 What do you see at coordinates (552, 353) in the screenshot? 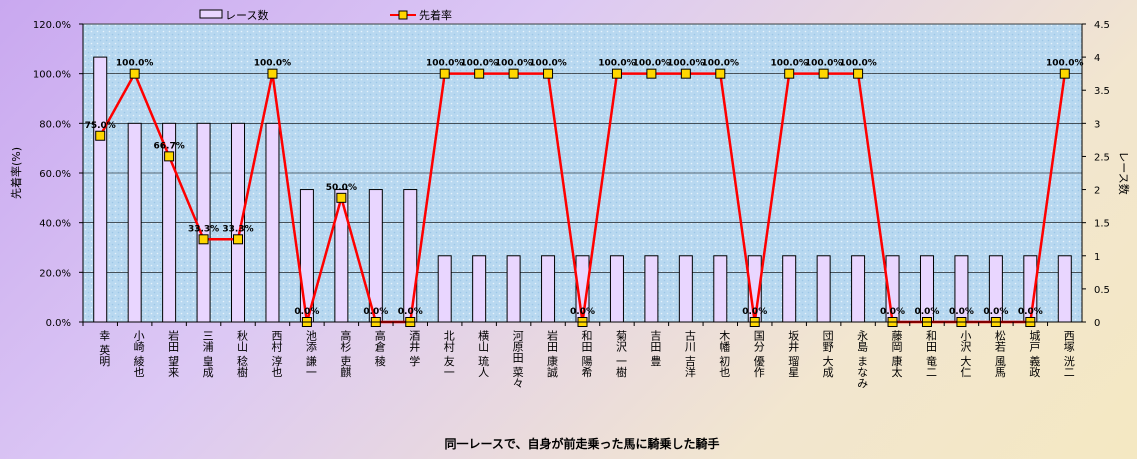
I see `x-tick-label: 岩田 康誠` at bounding box center [552, 353].